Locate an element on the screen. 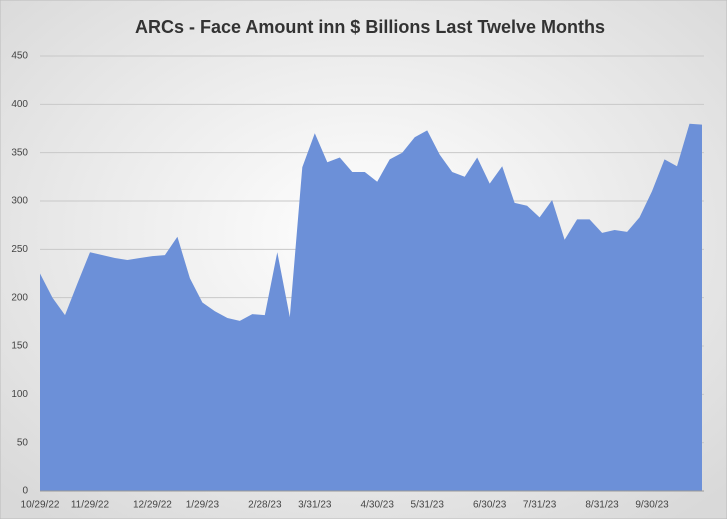  x-tick-label: 12/29/22 is located at coordinates (152, 505).